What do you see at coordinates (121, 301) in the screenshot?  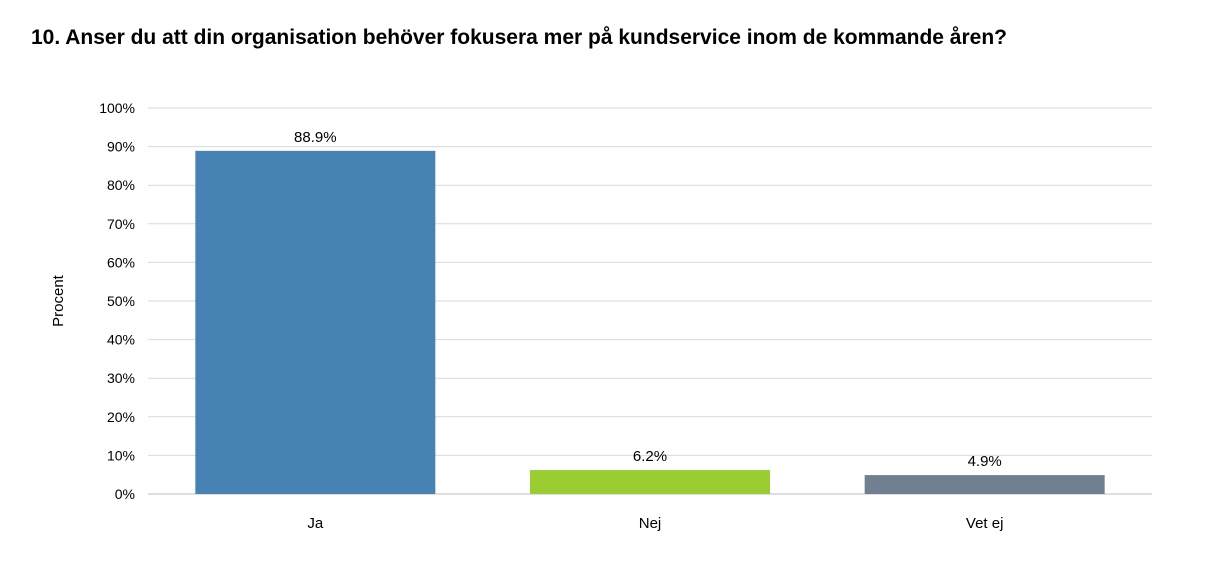 I see `y-tick-label: 50%` at bounding box center [121, 301].